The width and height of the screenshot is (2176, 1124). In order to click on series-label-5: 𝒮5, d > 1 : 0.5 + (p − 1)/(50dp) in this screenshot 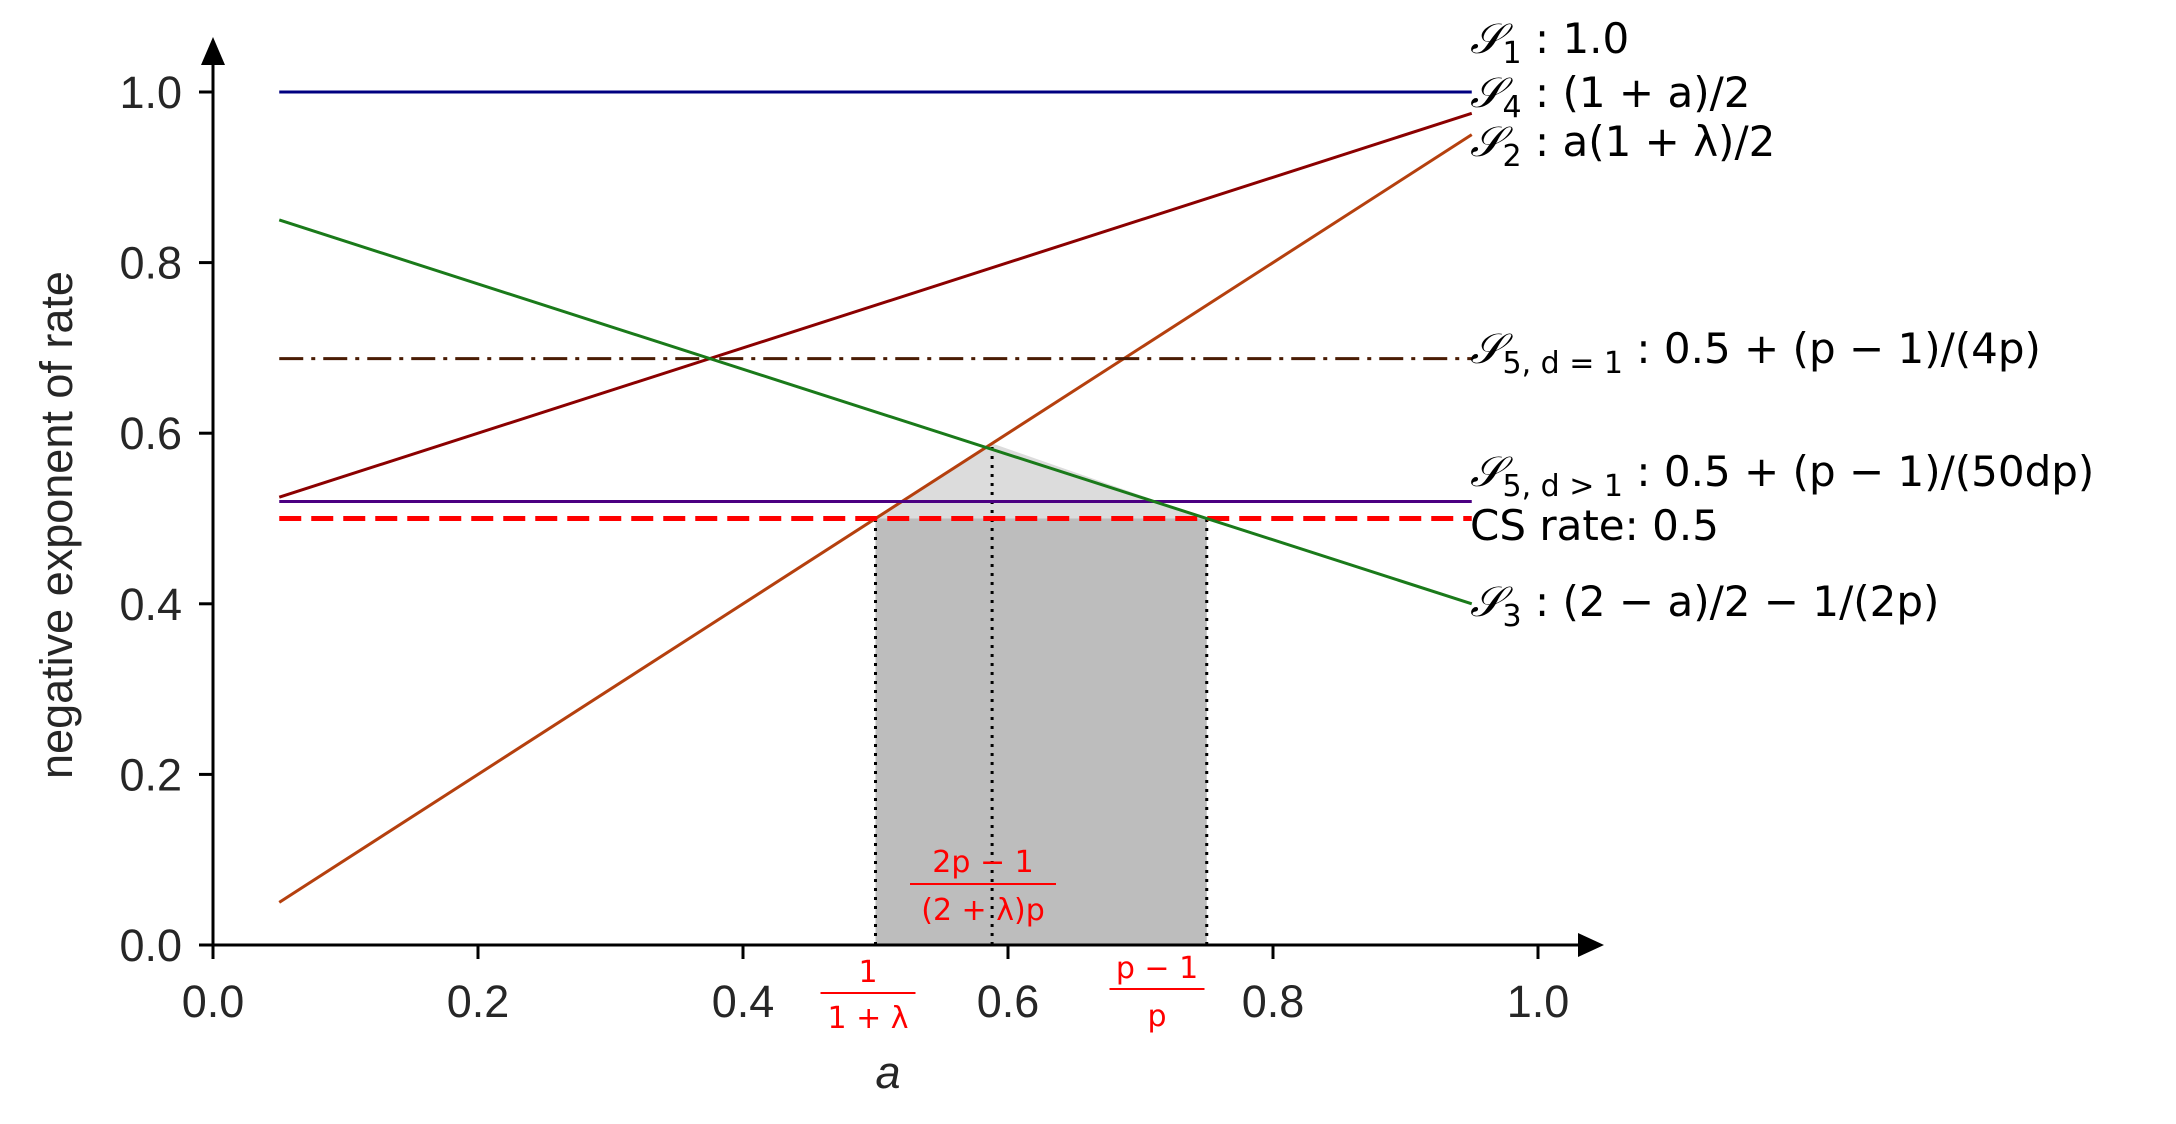, I will do `click(1782, 475)`.